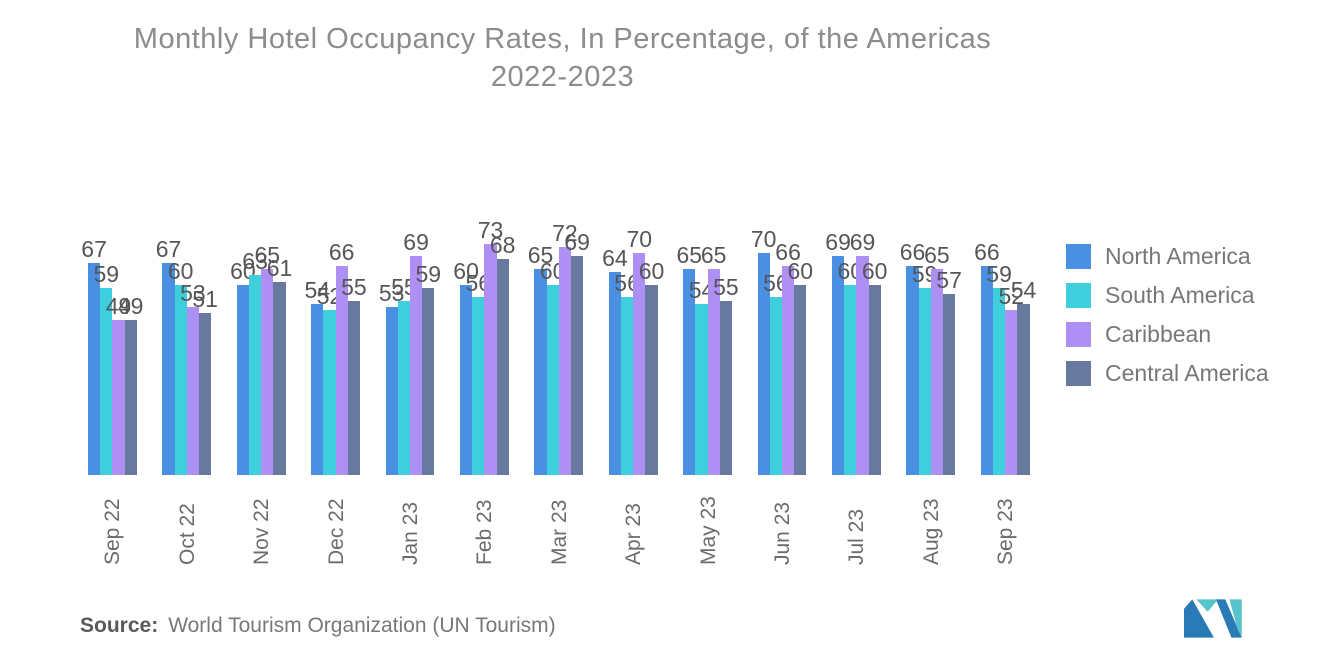  Describe the element at coordinates (205, 299) in the screenshot. I see `bar-value-label: 51` at that location.